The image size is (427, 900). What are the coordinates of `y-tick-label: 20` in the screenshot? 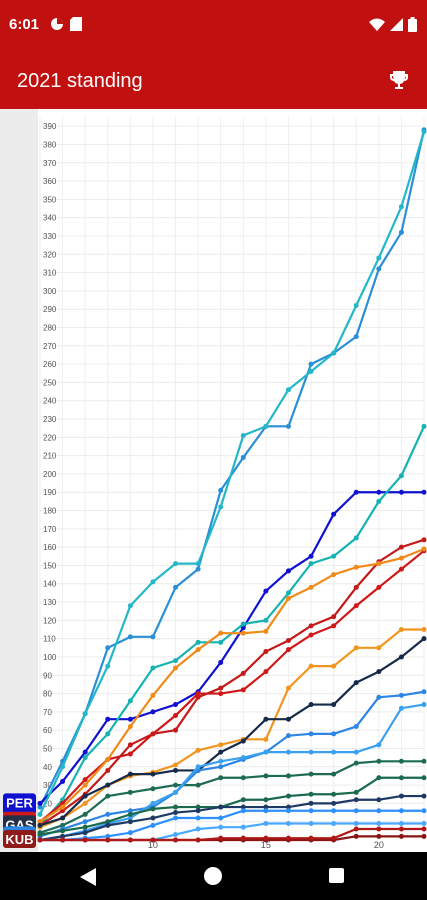 It's located at (47, 803).